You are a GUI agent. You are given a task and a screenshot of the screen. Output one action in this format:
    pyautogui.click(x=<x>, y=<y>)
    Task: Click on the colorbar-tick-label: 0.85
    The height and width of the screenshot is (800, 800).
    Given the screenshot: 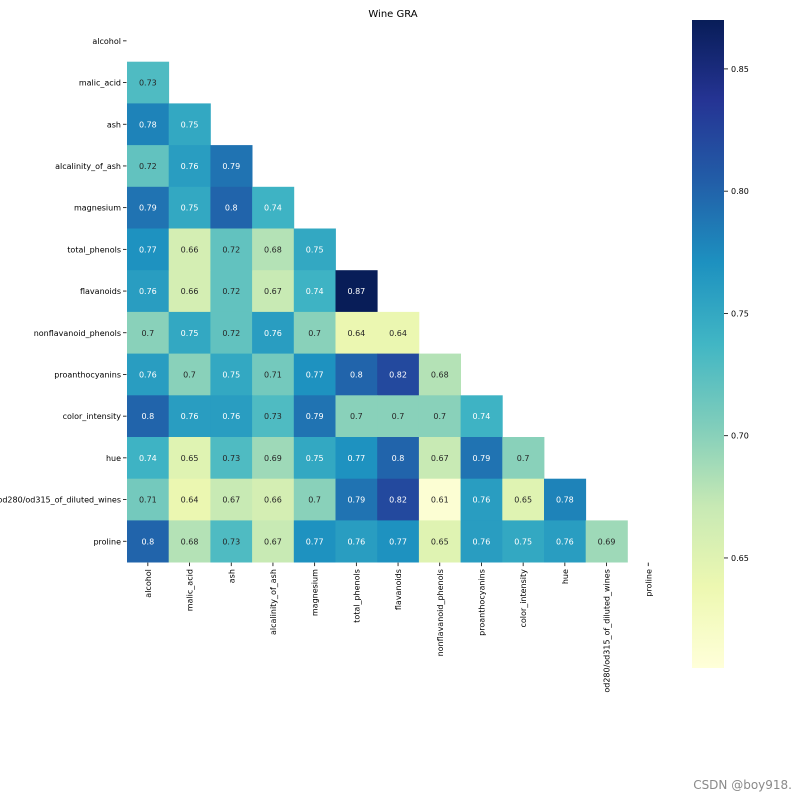 What is the action you would take?
    pyautogui.click(x=740, y=69)
    